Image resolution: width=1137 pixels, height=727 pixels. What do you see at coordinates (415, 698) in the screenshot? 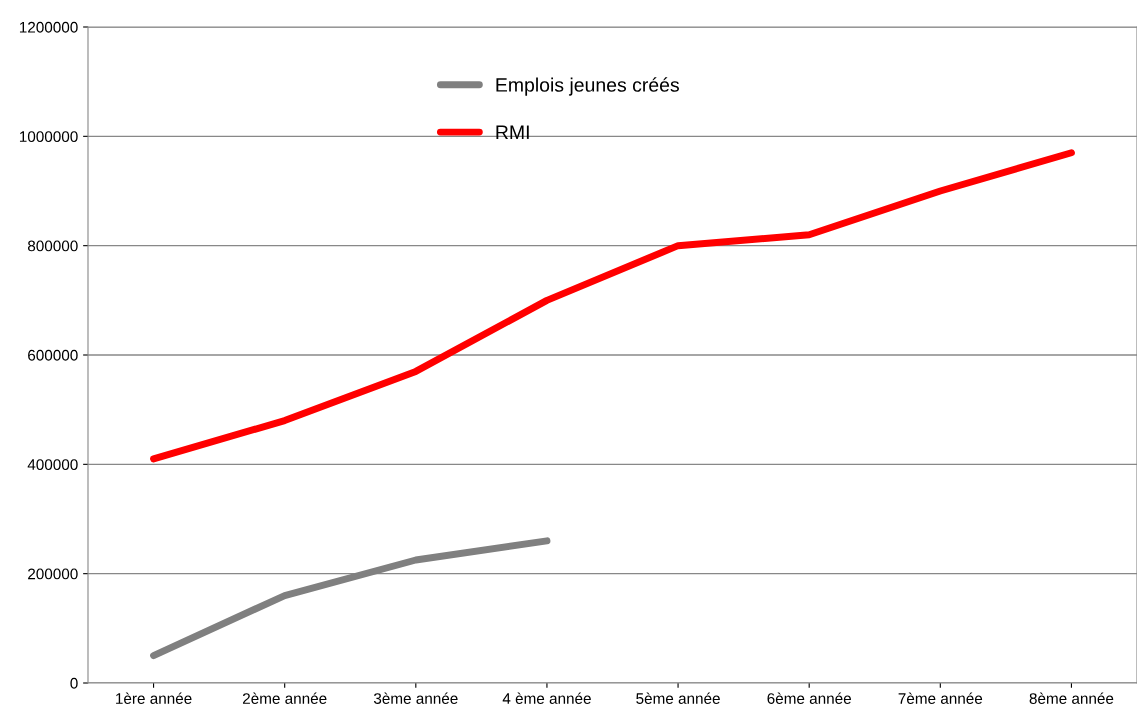
I see `x-tick-label: 3ème année` at bounding box center [415, 698].